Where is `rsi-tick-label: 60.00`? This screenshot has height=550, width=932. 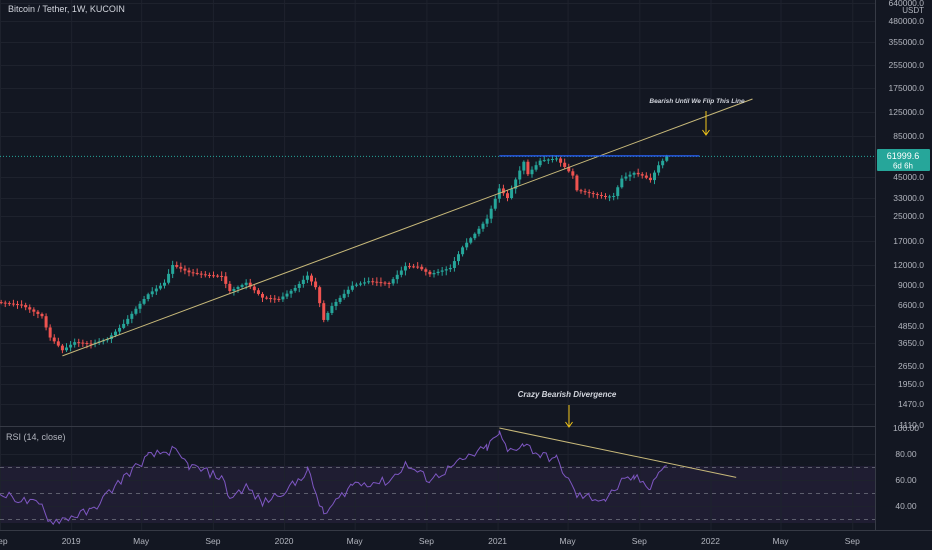
rsi-tick-label: 60.00 is located at coordinates (906, 480).